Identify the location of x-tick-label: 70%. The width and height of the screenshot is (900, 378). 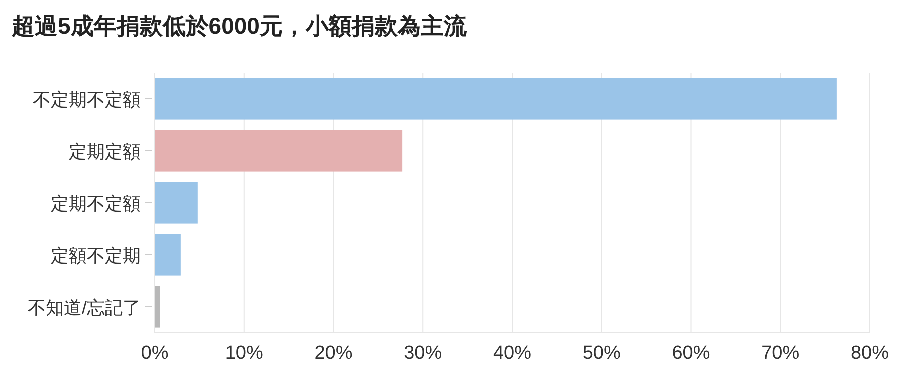
(781, 353).